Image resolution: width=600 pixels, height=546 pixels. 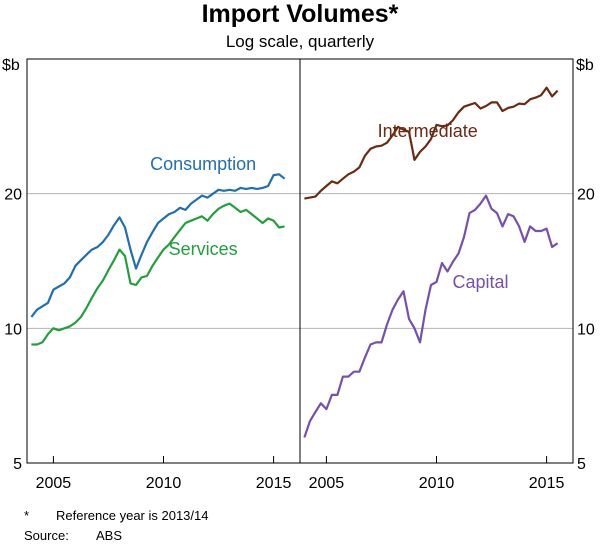 What do you see at coordinates (13, 195) in the screenshot?
I see `left-y-tick-20: 20` at bounding box center [13, 195].